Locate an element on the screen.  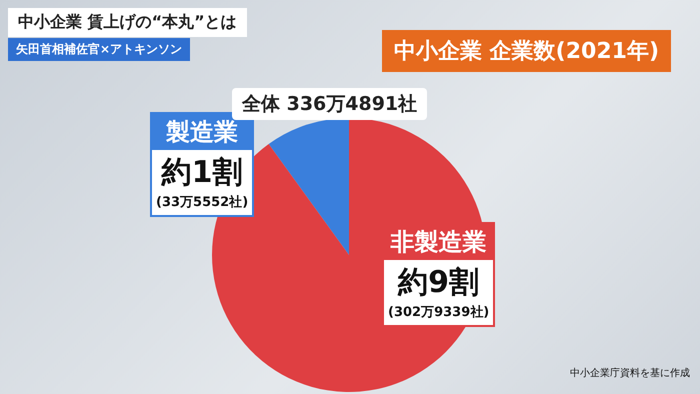
text: (302万9339社) is located at coordinates (438, 313).